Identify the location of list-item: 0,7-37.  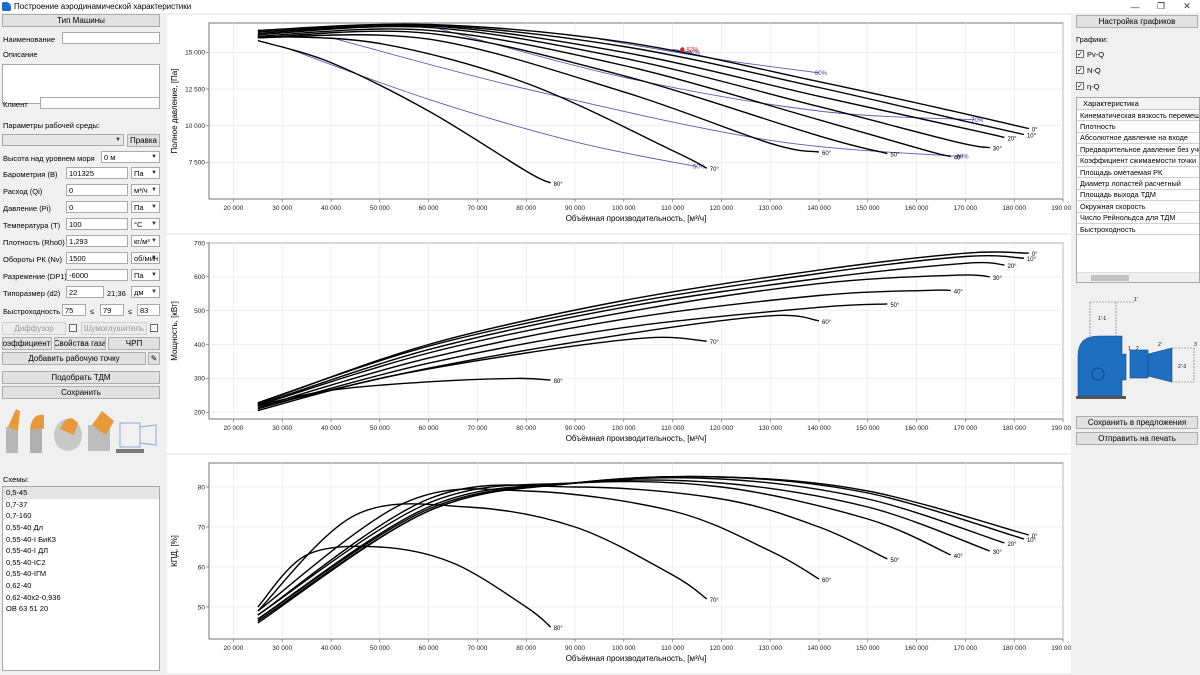
(17, 504).